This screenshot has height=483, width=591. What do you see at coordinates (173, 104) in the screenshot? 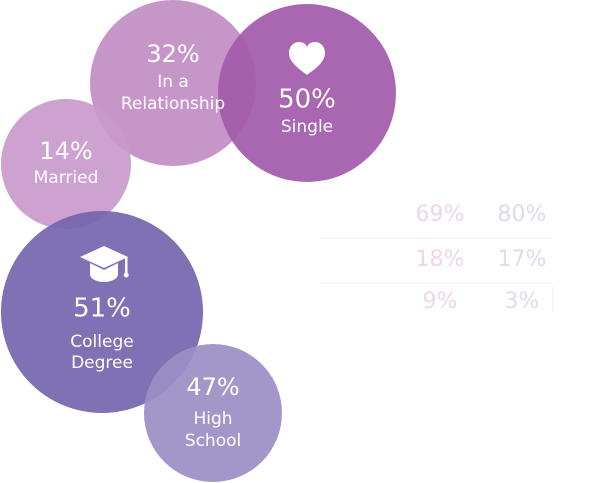
I see `bubble-label-relationship: Relationship` at bounding box center [173, 104].